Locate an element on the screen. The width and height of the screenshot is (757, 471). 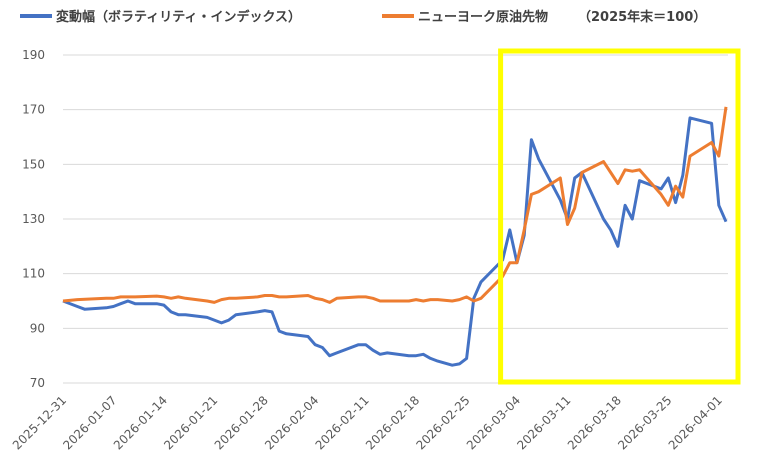
y-tick-label: 170 is located at coordinates (33, 110).